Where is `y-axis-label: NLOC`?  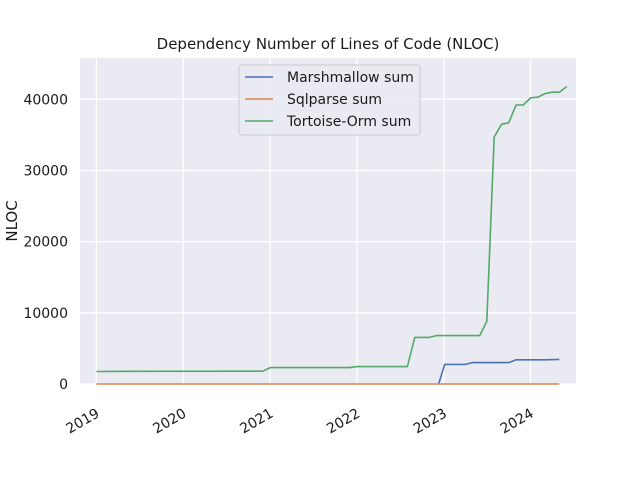 y-axis-label: NLOC is located at coordinates (12, 220).